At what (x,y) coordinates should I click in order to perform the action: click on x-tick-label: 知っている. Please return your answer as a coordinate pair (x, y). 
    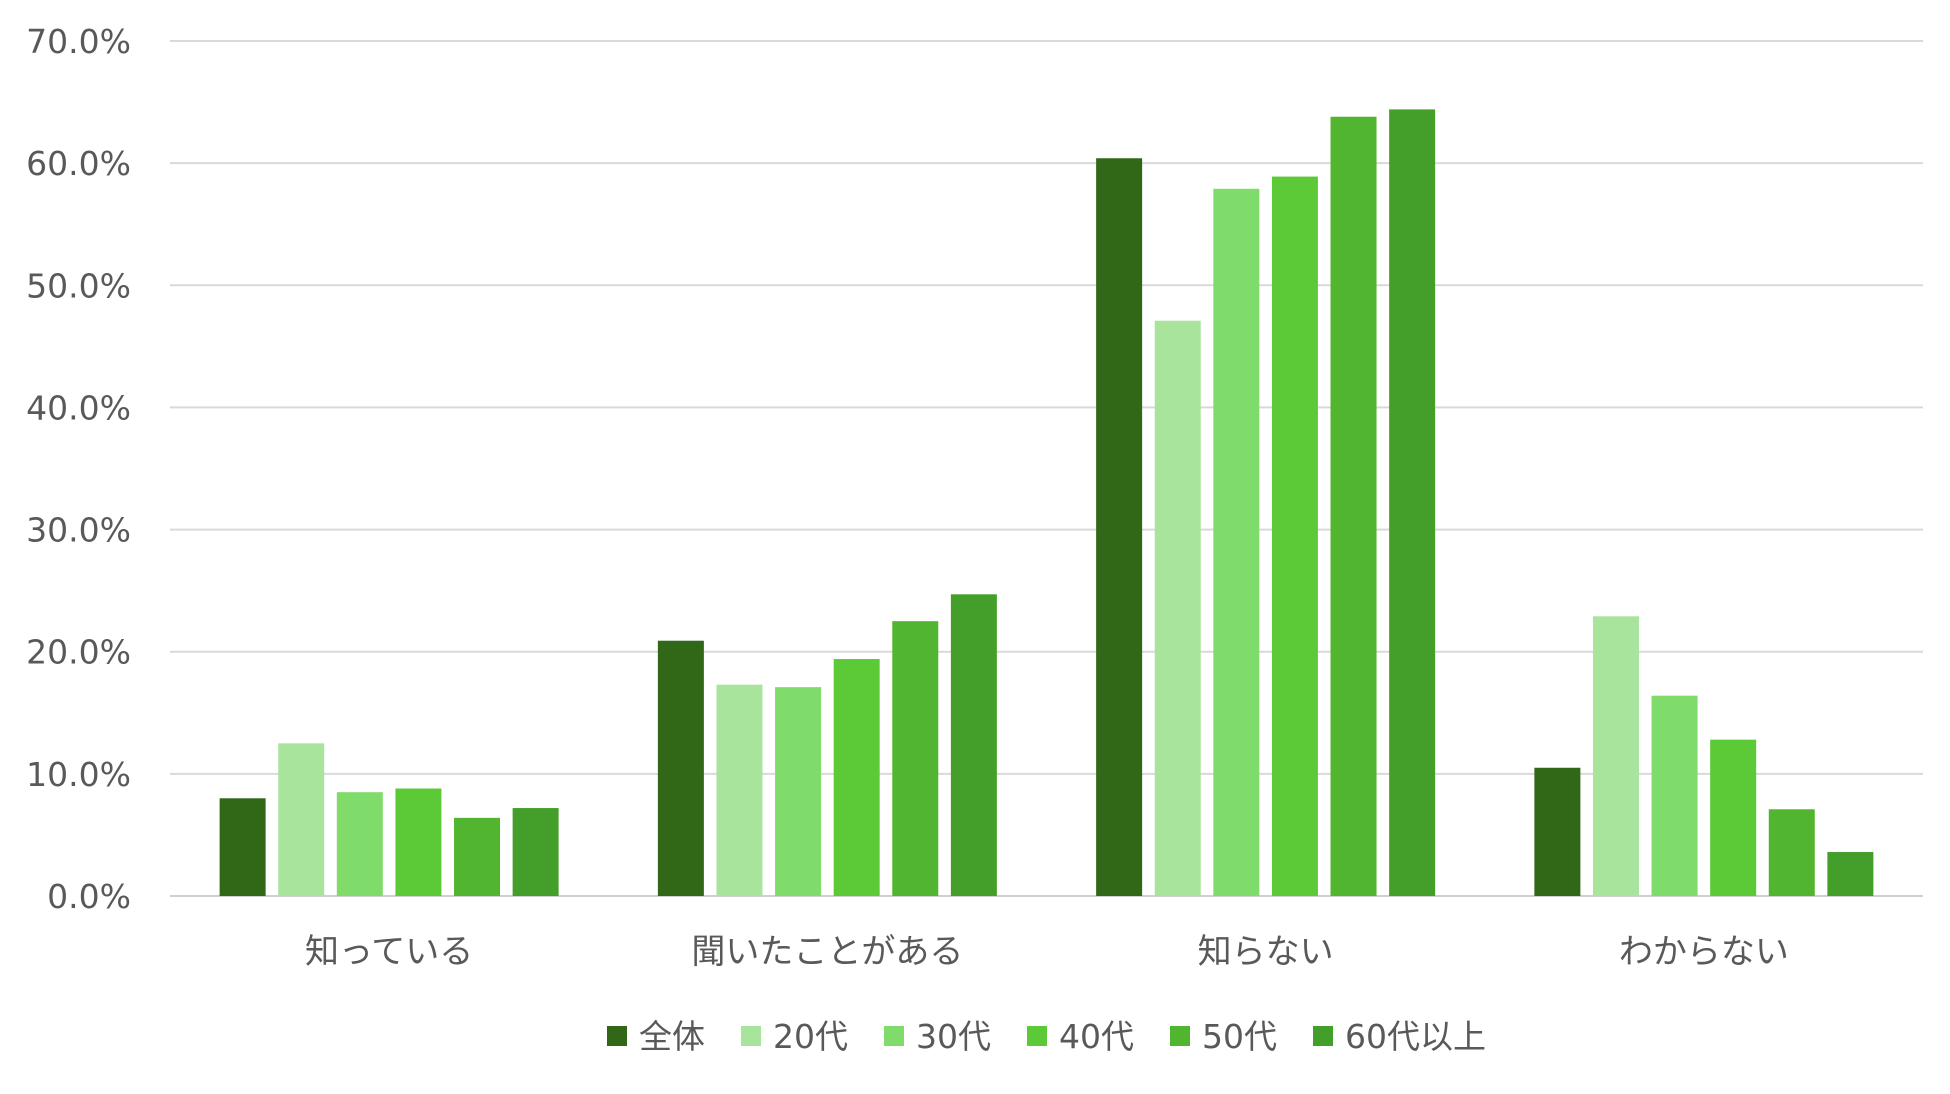
    Looking at the image, I should click on (389, 952).